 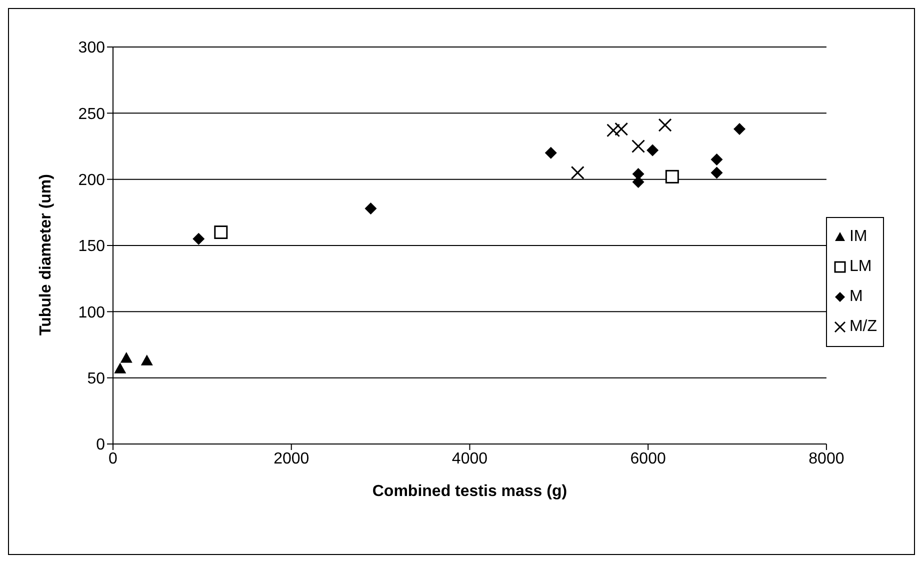 I want to click on legend-label: M, so click(x=856, y=297).